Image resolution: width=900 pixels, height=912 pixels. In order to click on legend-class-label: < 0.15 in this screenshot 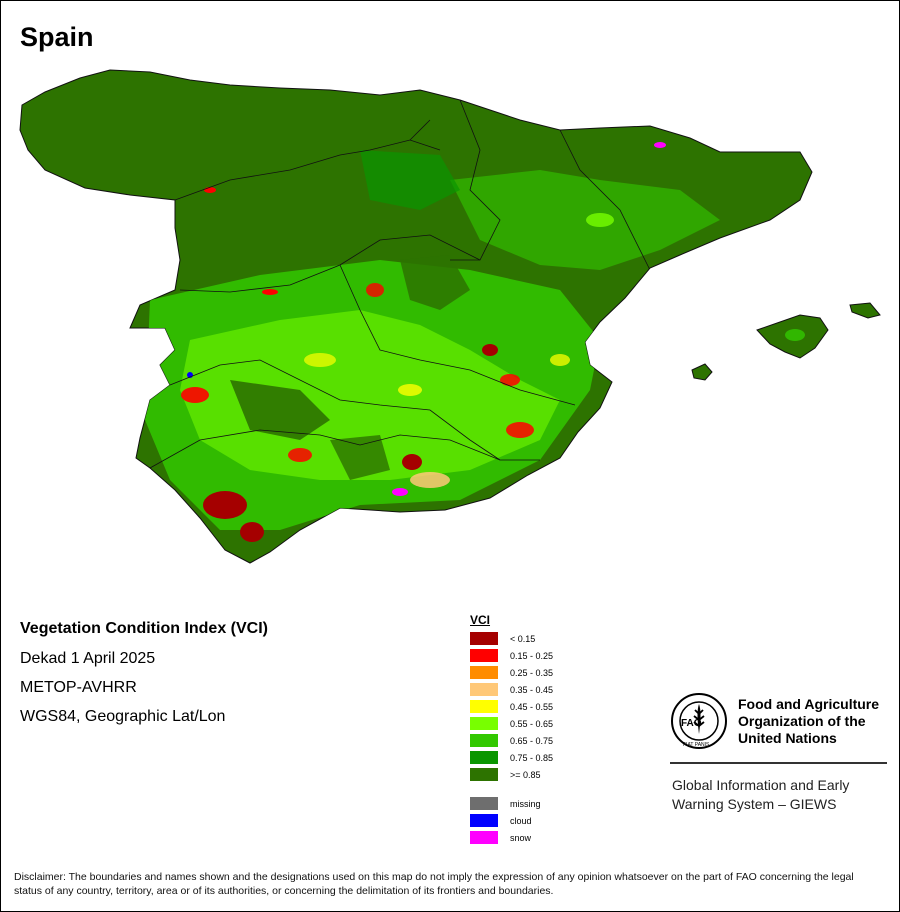, I will do `click(523, 638)`.